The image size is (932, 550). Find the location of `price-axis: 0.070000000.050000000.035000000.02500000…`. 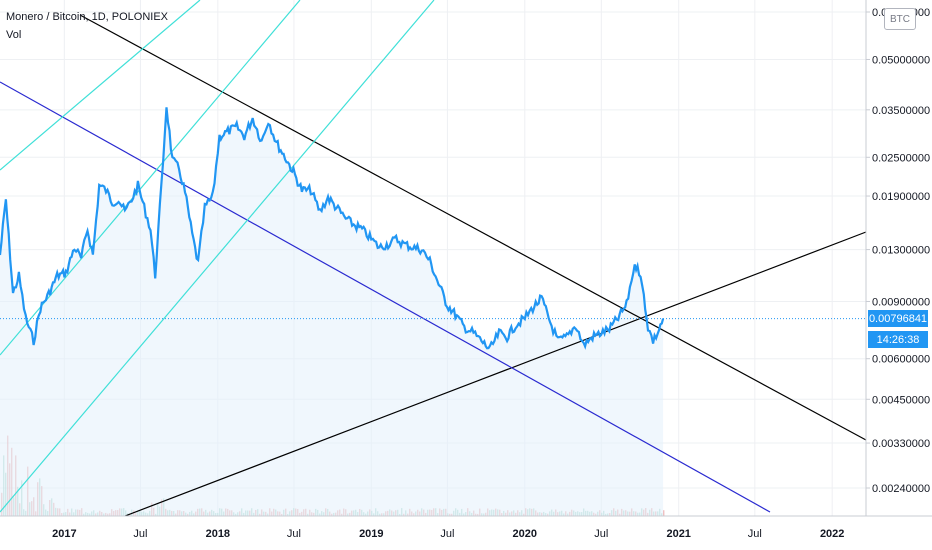

price-axis: 0.070000000.050000000.035000000.02500000… is located at coordinates (898, 251).